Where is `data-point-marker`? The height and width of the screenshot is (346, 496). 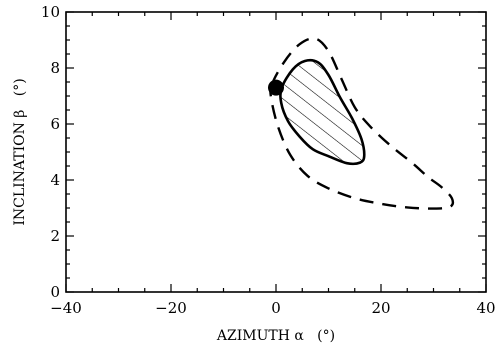 data-point-marker is located at coordinates (276, 87).